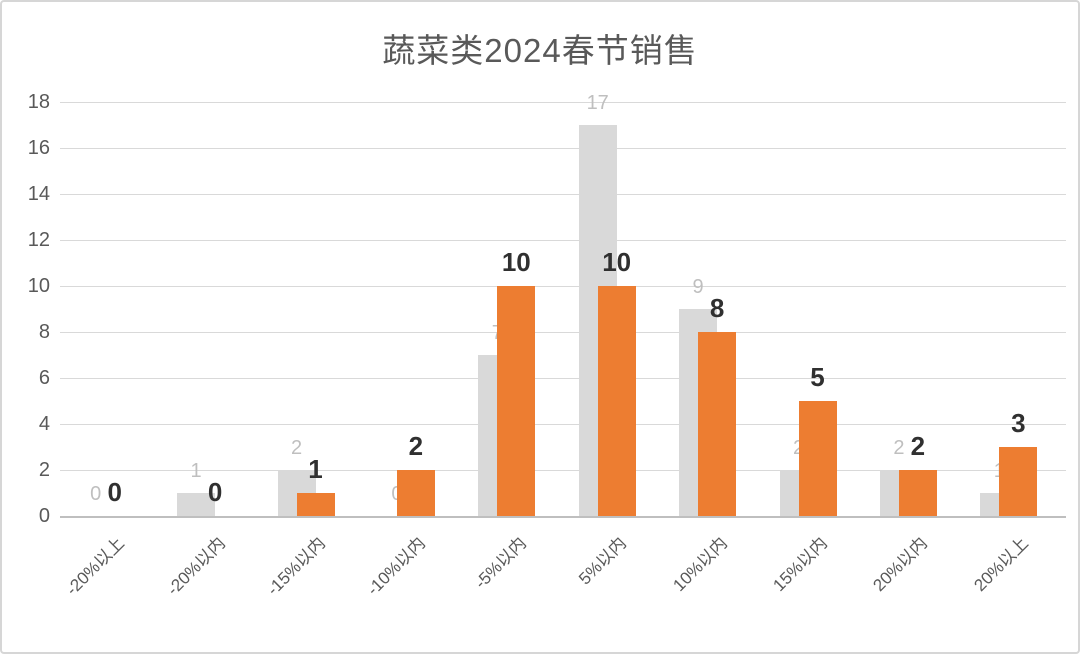 The width and height of the screenshot is (1080, 654). I want to click on data-label-gray: 17, so click(597, 103).